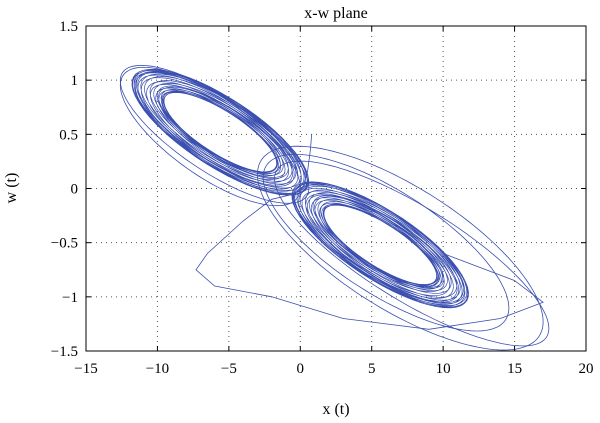 The width and height of the screenshot is (600, 423). Describe the element at coordinates (586, 369) in the screenshot. I see `x-tick-label: 20` at that location.